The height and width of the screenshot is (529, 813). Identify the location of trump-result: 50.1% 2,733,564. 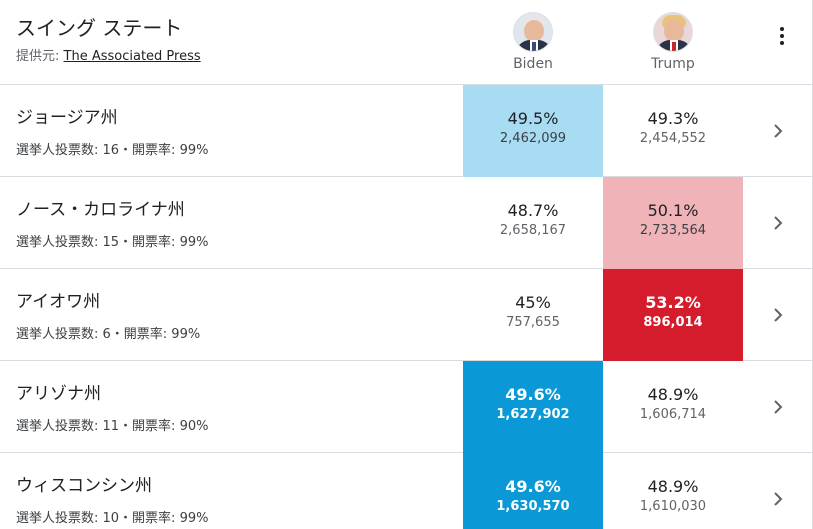
(673, 223).